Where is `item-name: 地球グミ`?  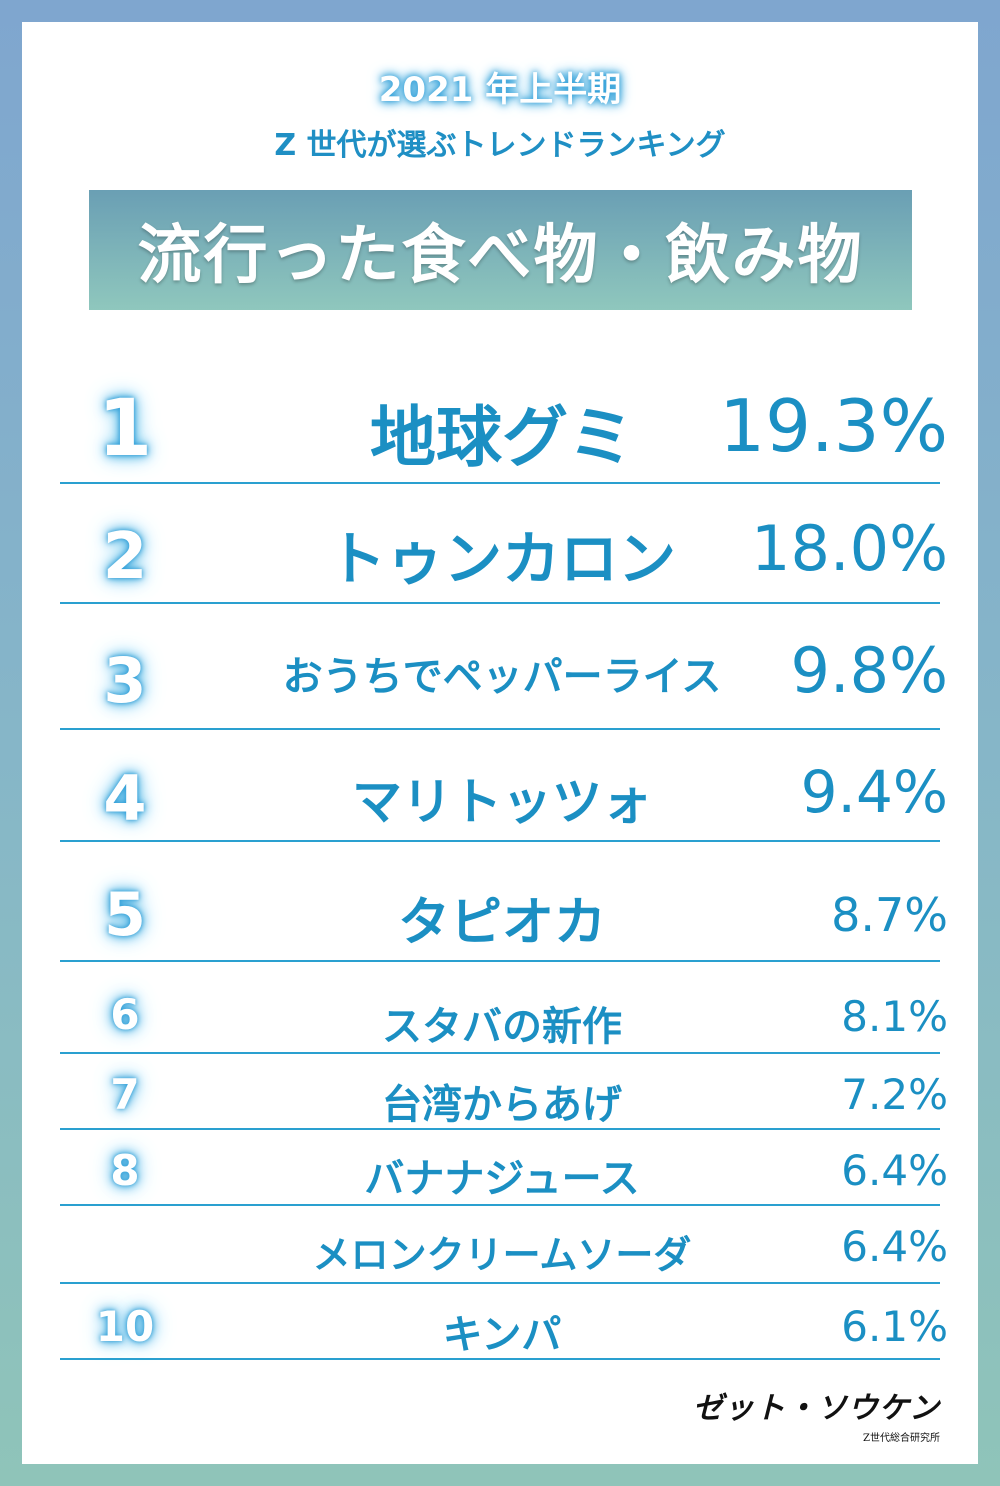 item-name: 地球グミ is located at coordinates (502, 437).